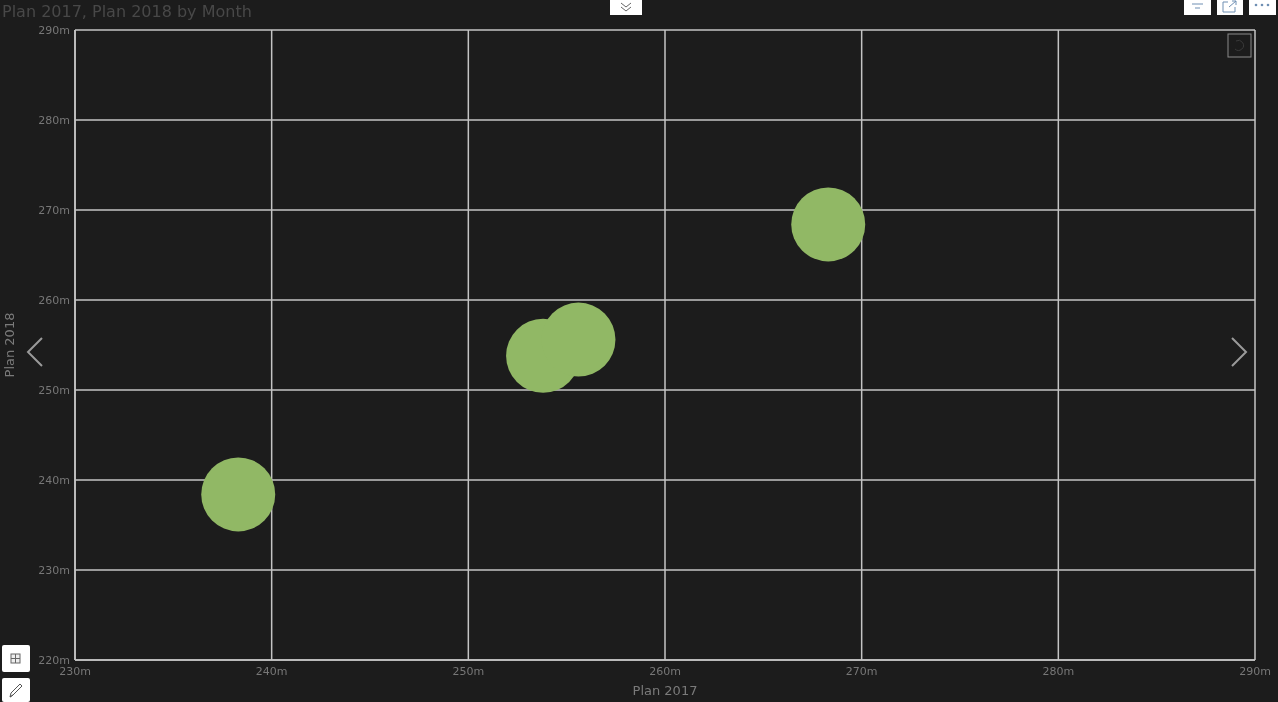 The image size is (1278, 702). Describe the element at coordinates (861, 671) in the screenshot. I see `x-tick-label: 270m` at that location.